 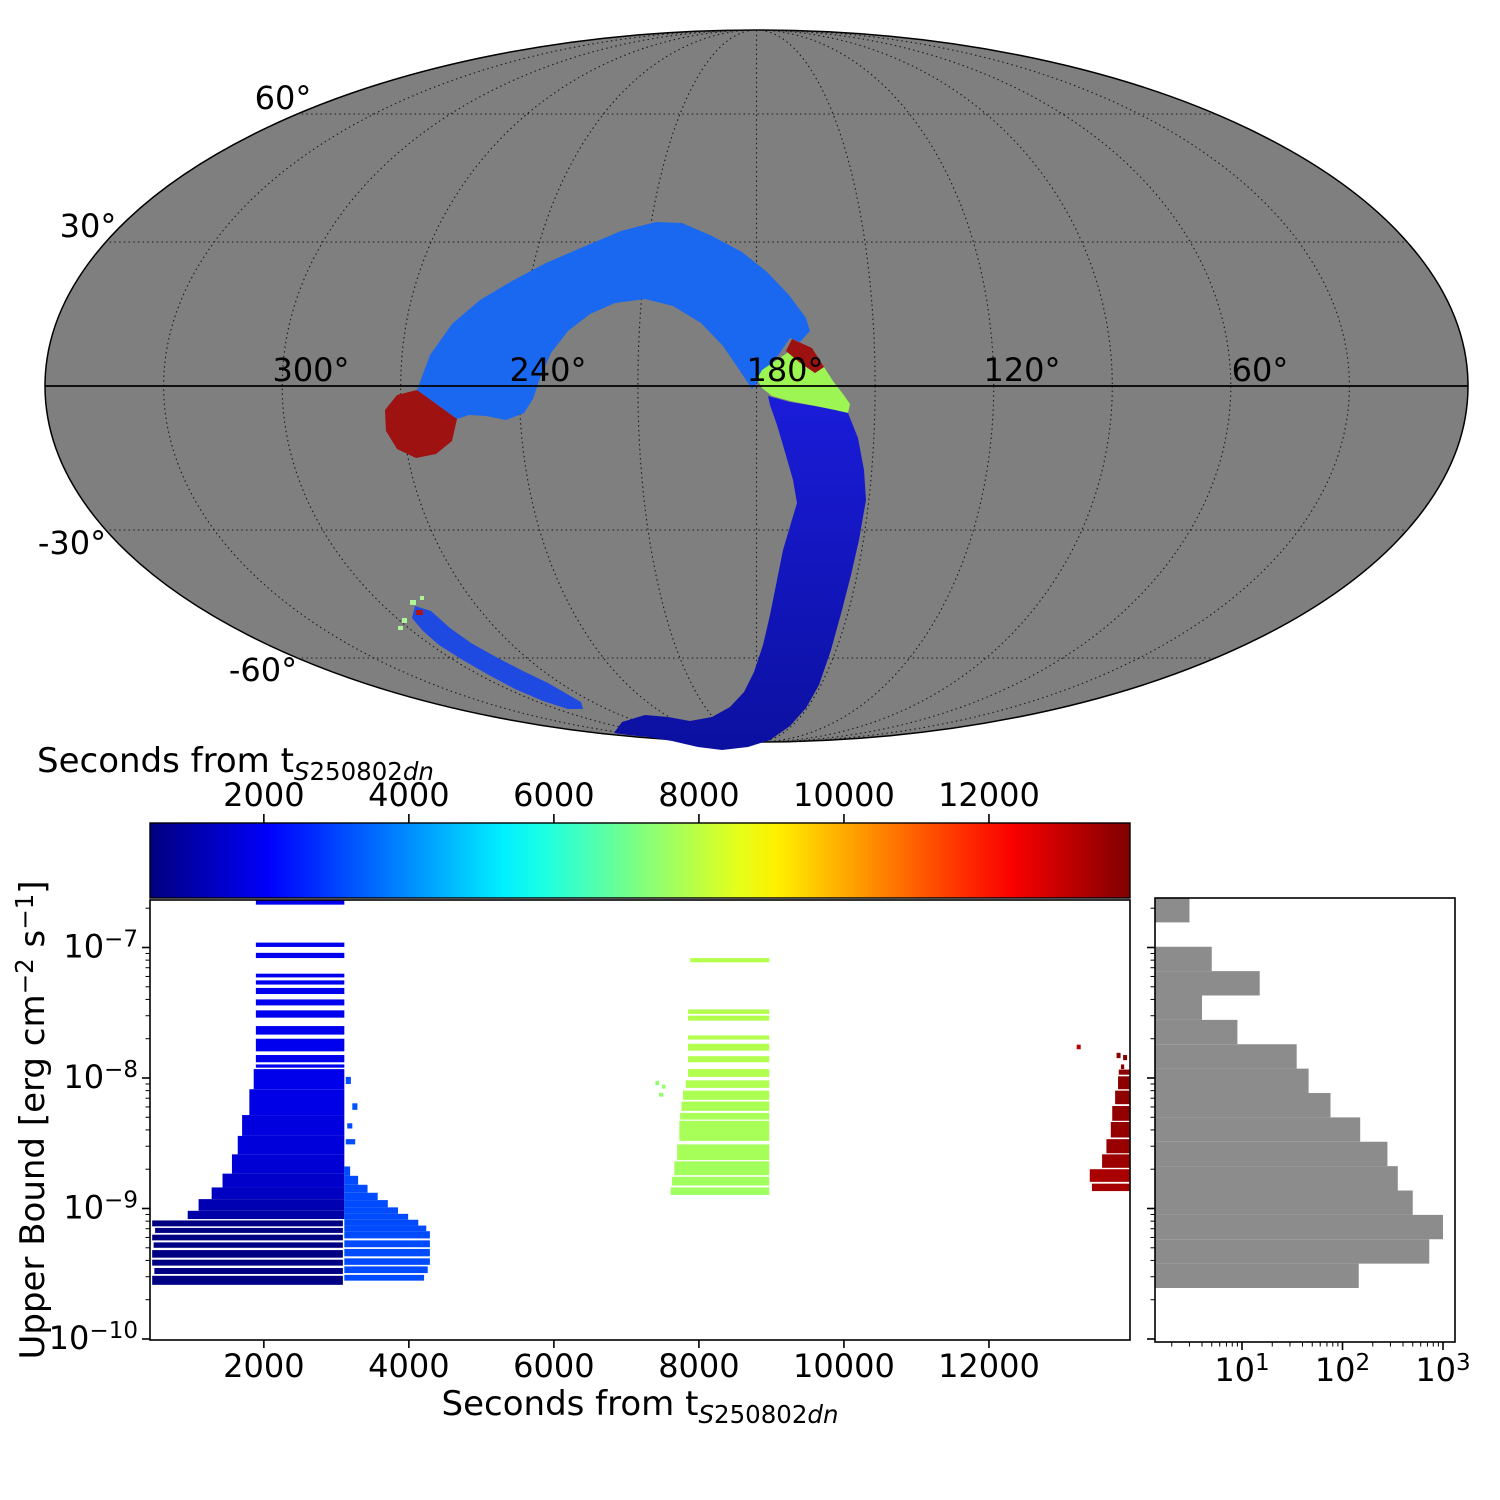 I want to click on x-tick-label: 6000, so click(x=553, y=1366).